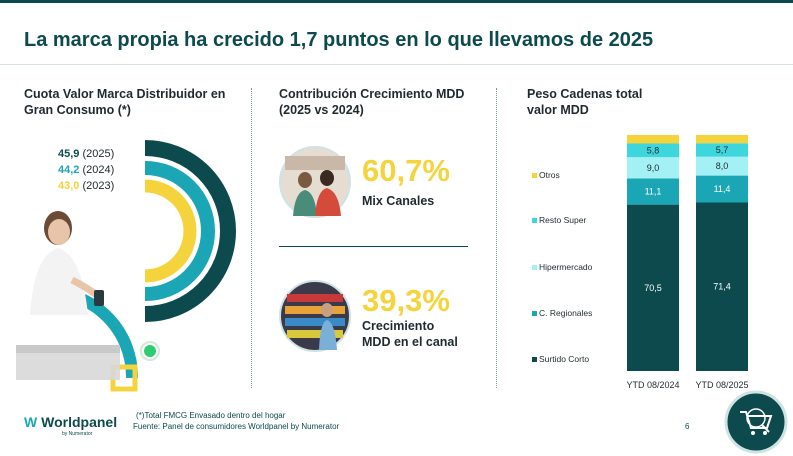  What do you see at coordinates (721, 385) in the screenshot?
I see `category-label-2: YTD 08/2025` at bounding box center [721, 385].